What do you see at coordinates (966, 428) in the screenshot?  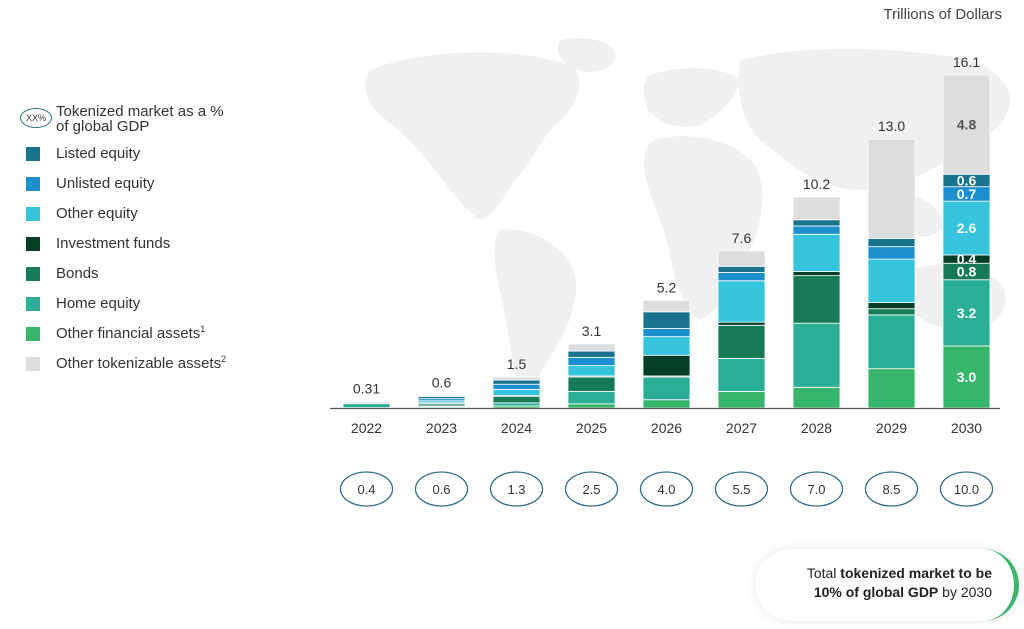 I see `x-tick-label: 2030` at bounding box center [966, 428].